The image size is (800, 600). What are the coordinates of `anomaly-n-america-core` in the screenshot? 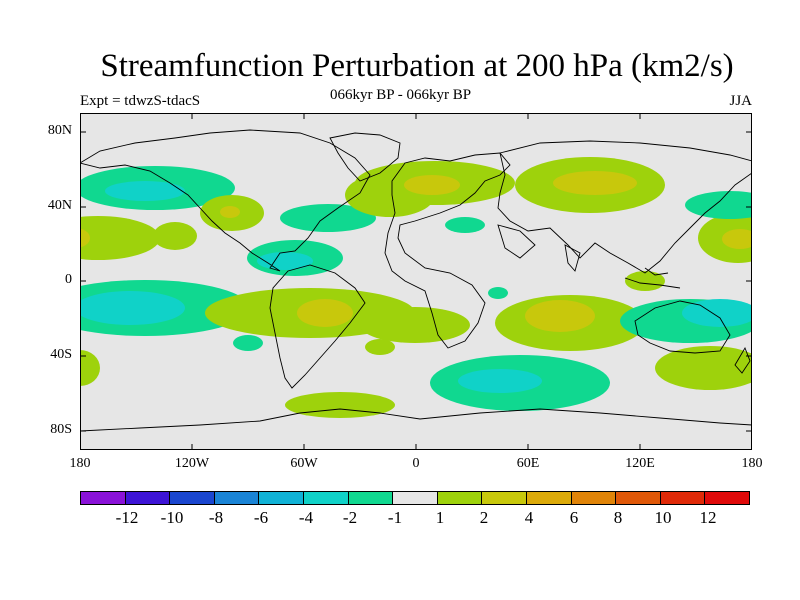 It's located at (230, 212).